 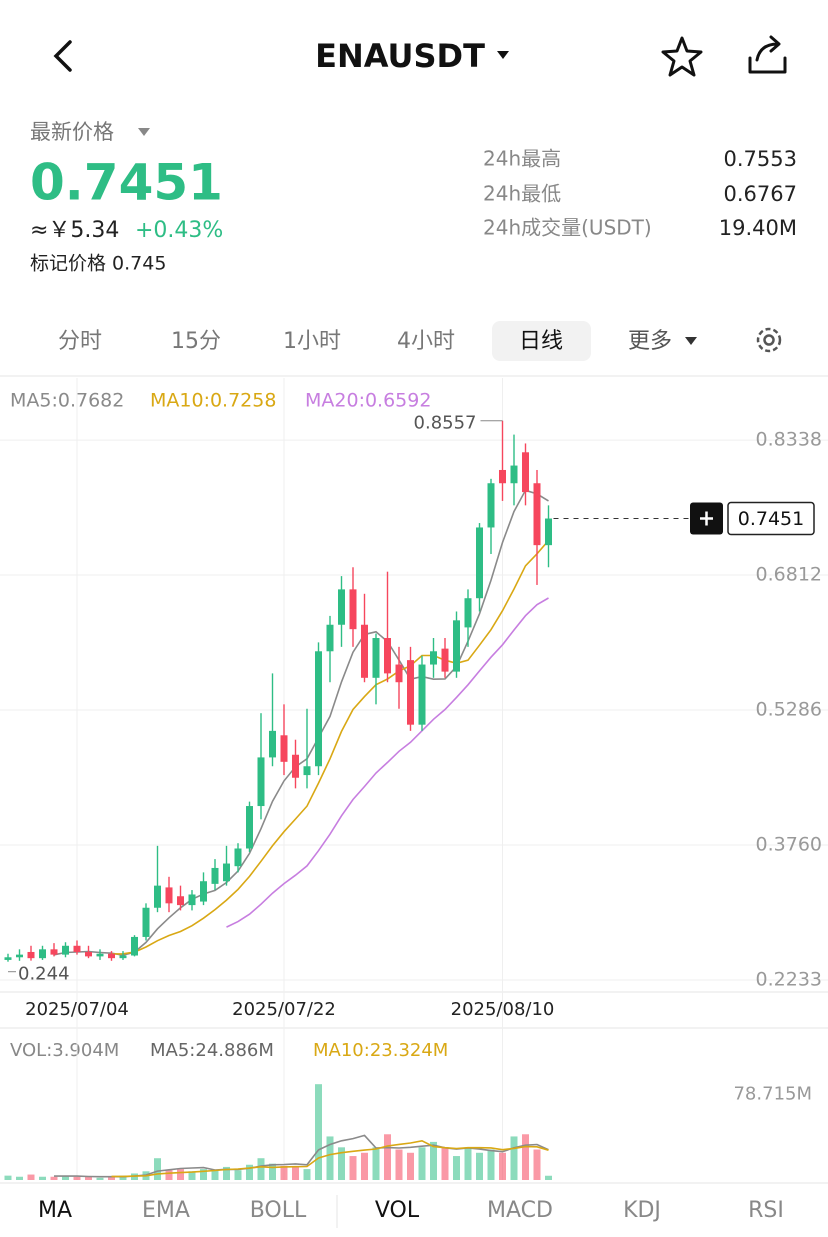 I want to click on stat-value: 0.6767, so click(x=760, y=194).